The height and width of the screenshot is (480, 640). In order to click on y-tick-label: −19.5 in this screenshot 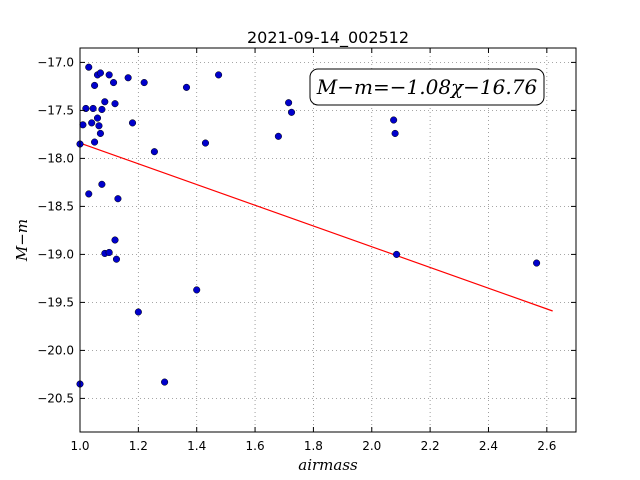, I will do `click(55, 302)`.